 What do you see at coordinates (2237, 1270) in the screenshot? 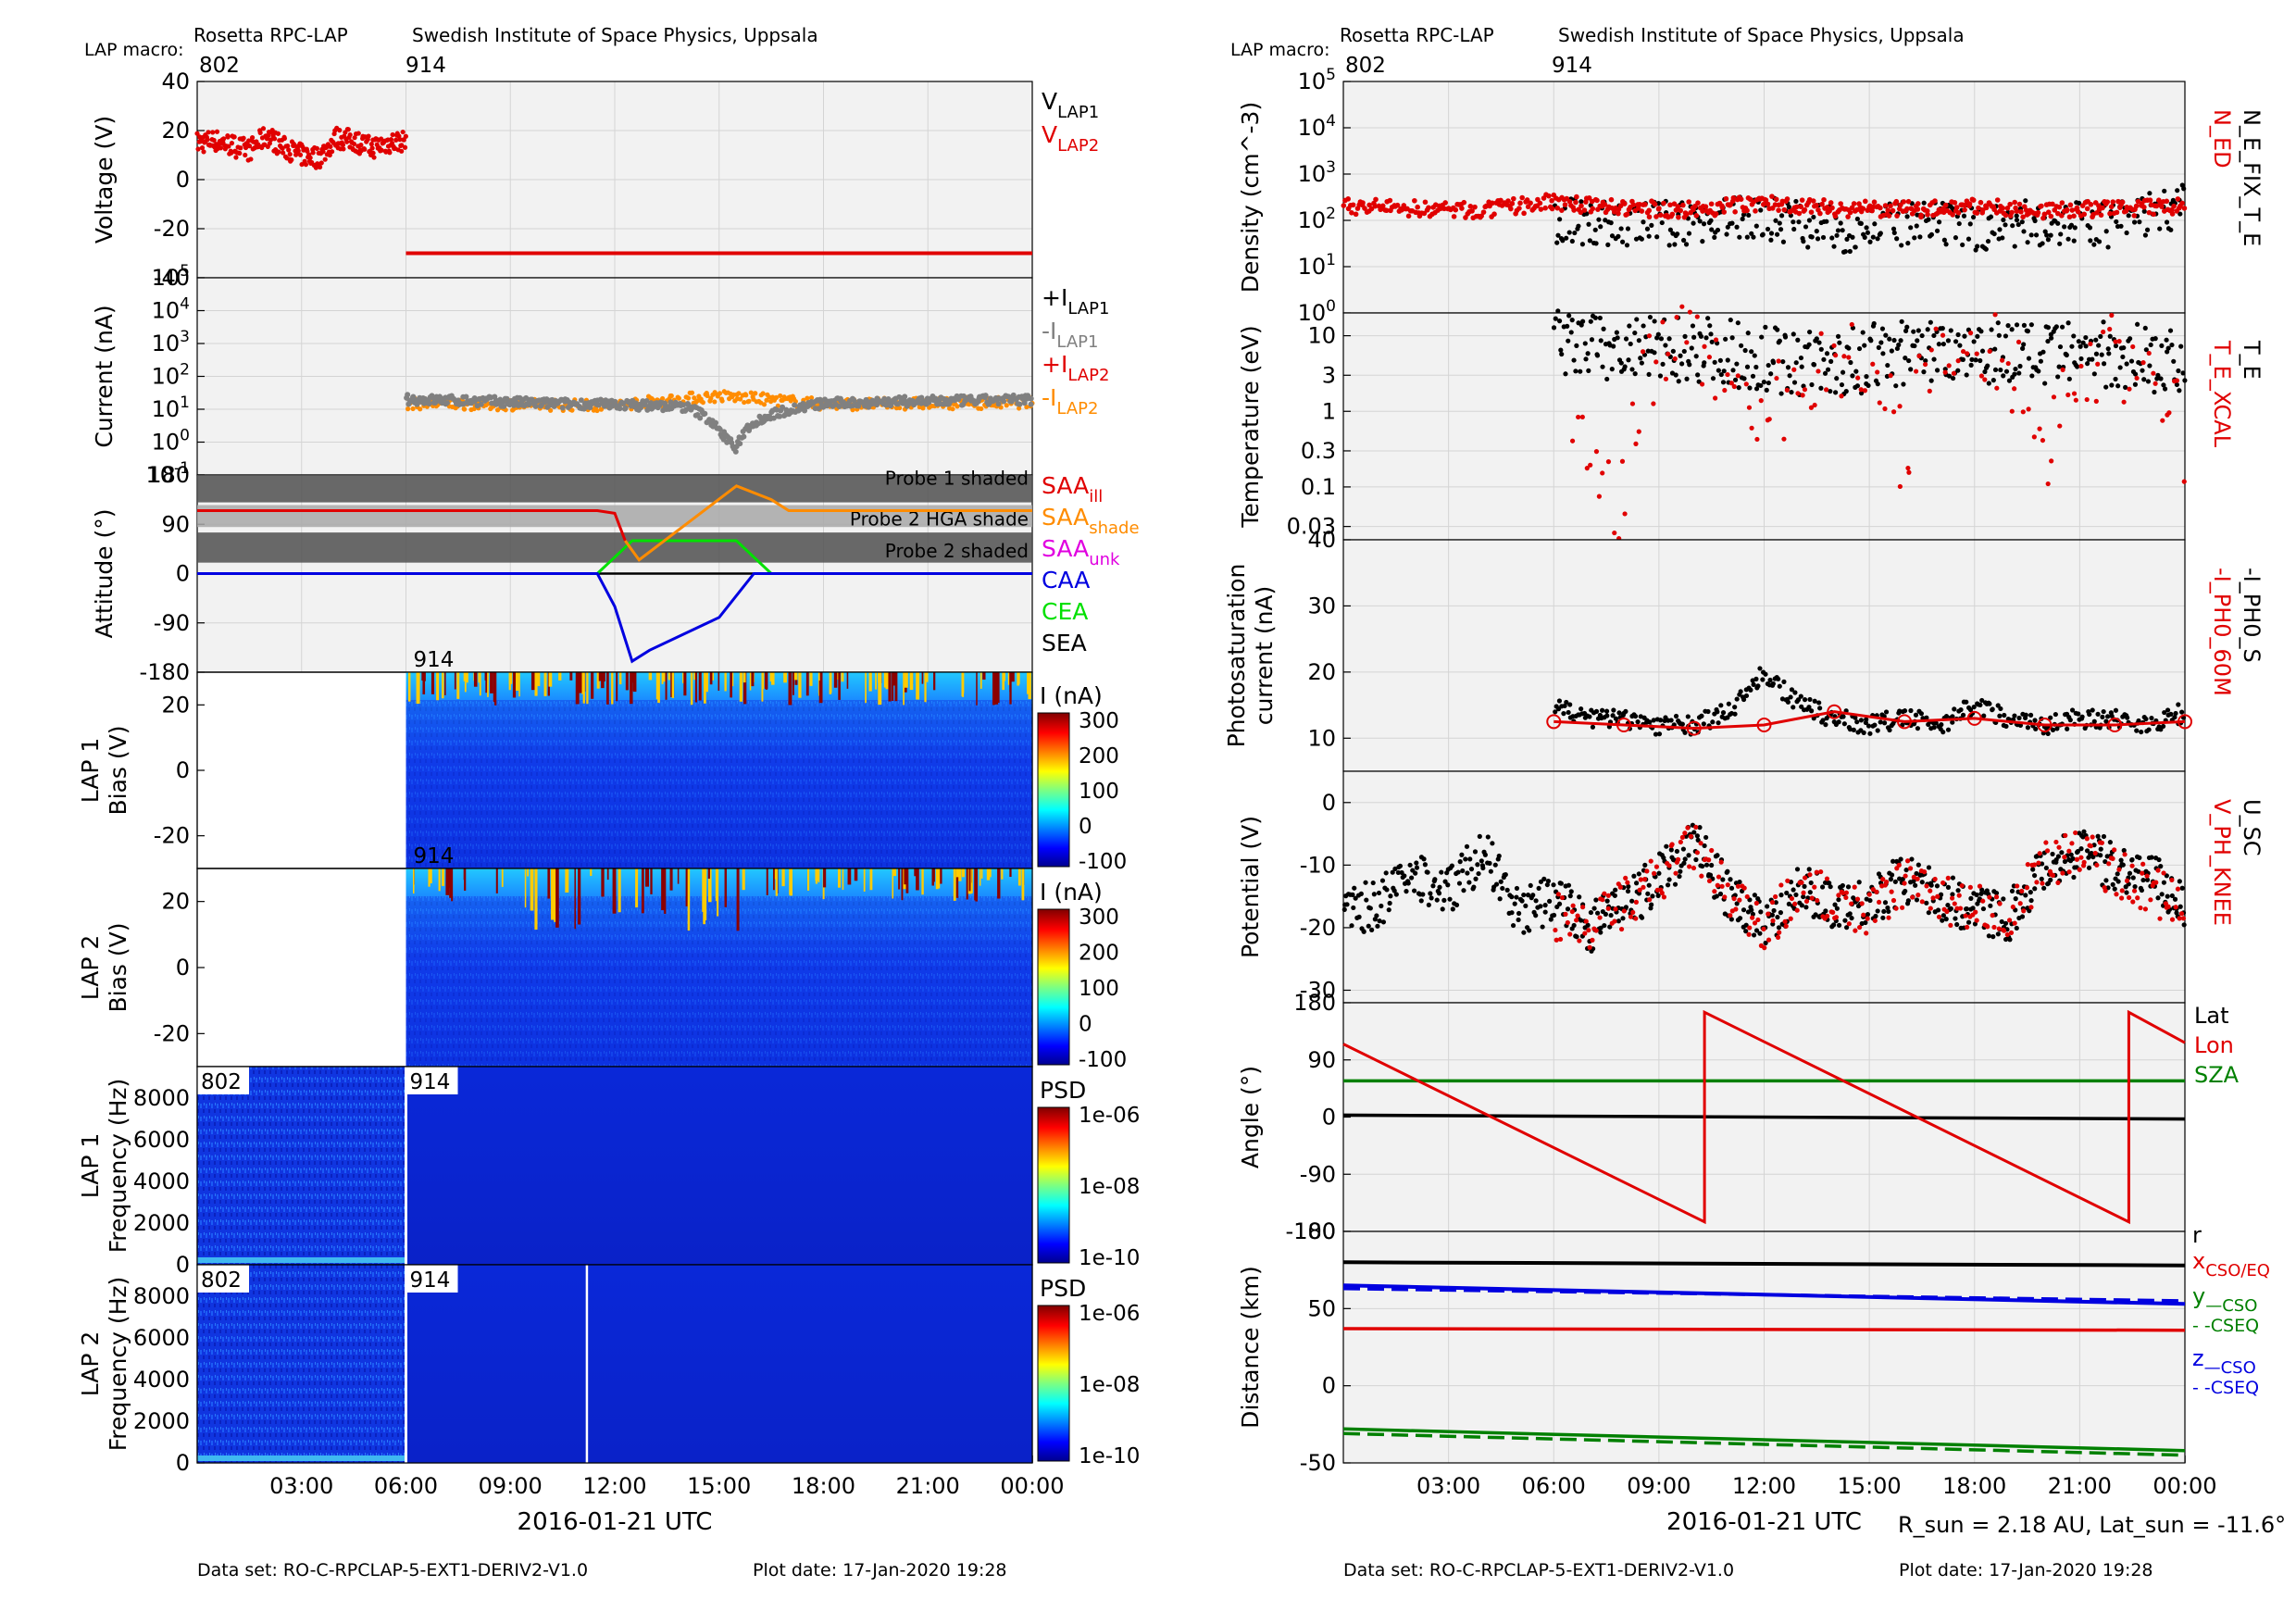
I see `legend-sub: CSO/EQ` at bounding box center [2237, 1270].